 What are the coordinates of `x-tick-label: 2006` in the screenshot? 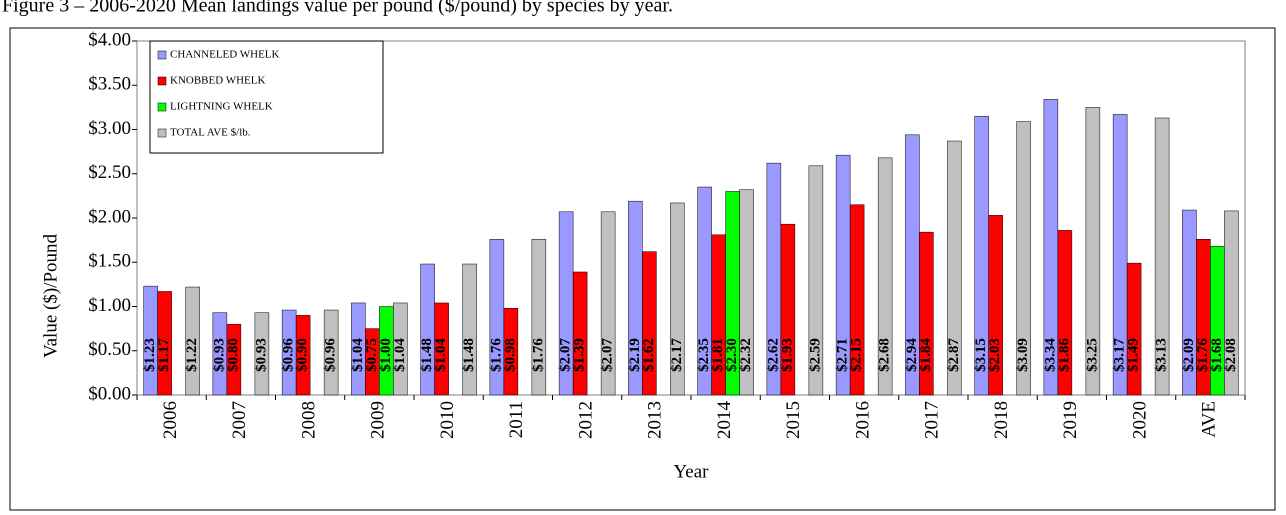 It's located at (170, 420).